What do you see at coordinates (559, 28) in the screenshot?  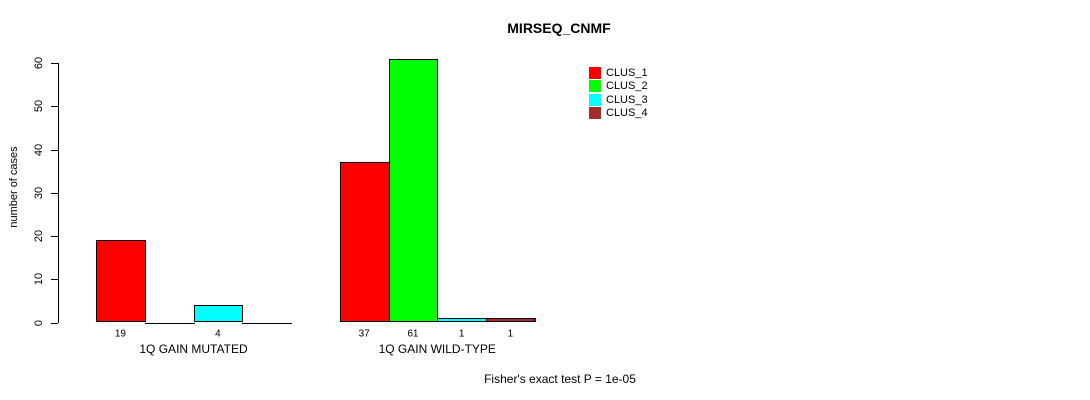 I see `chart-title: MIRSEQ_CNMF` at bounding box center [559, 28].